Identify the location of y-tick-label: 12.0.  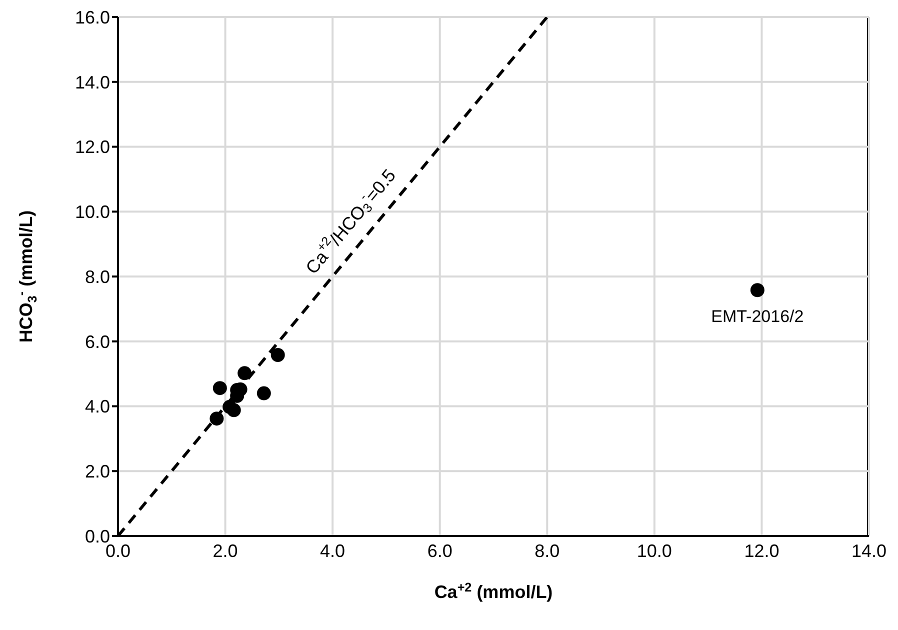
(92, 147).